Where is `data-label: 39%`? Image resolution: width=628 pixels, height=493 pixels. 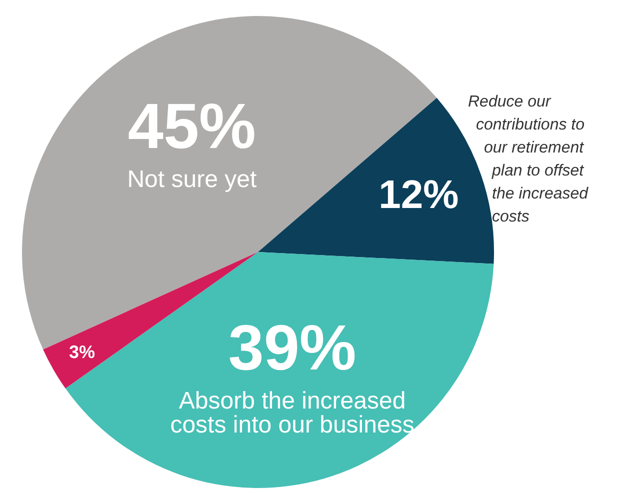
data-label: 39% is located at coordinates (292, 347).